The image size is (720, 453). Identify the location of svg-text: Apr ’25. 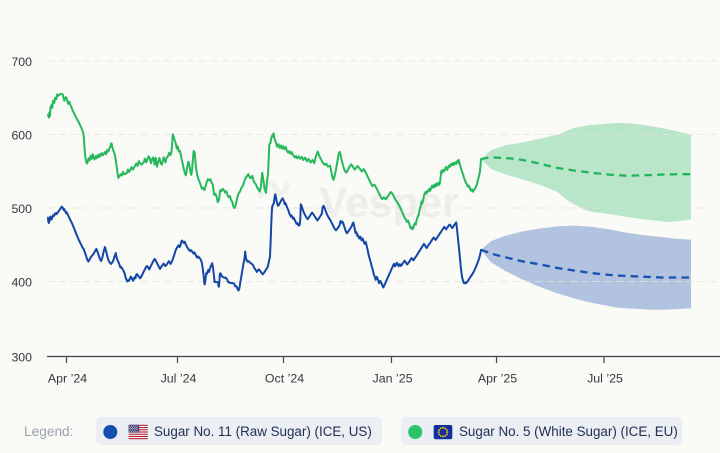
(497, 379).